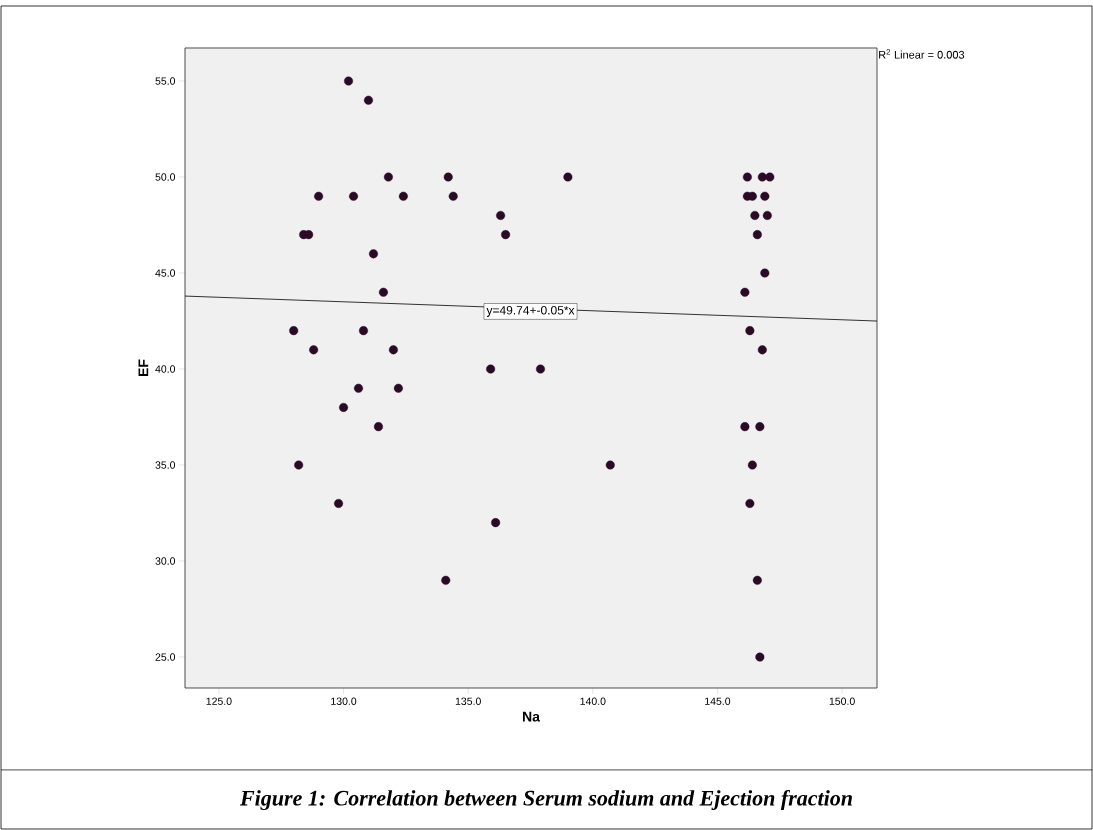  What do you see at coordinates (165, 81) in the screenshot?
I see `y-tick-label: 55.0` at bounding box center [165, 81].